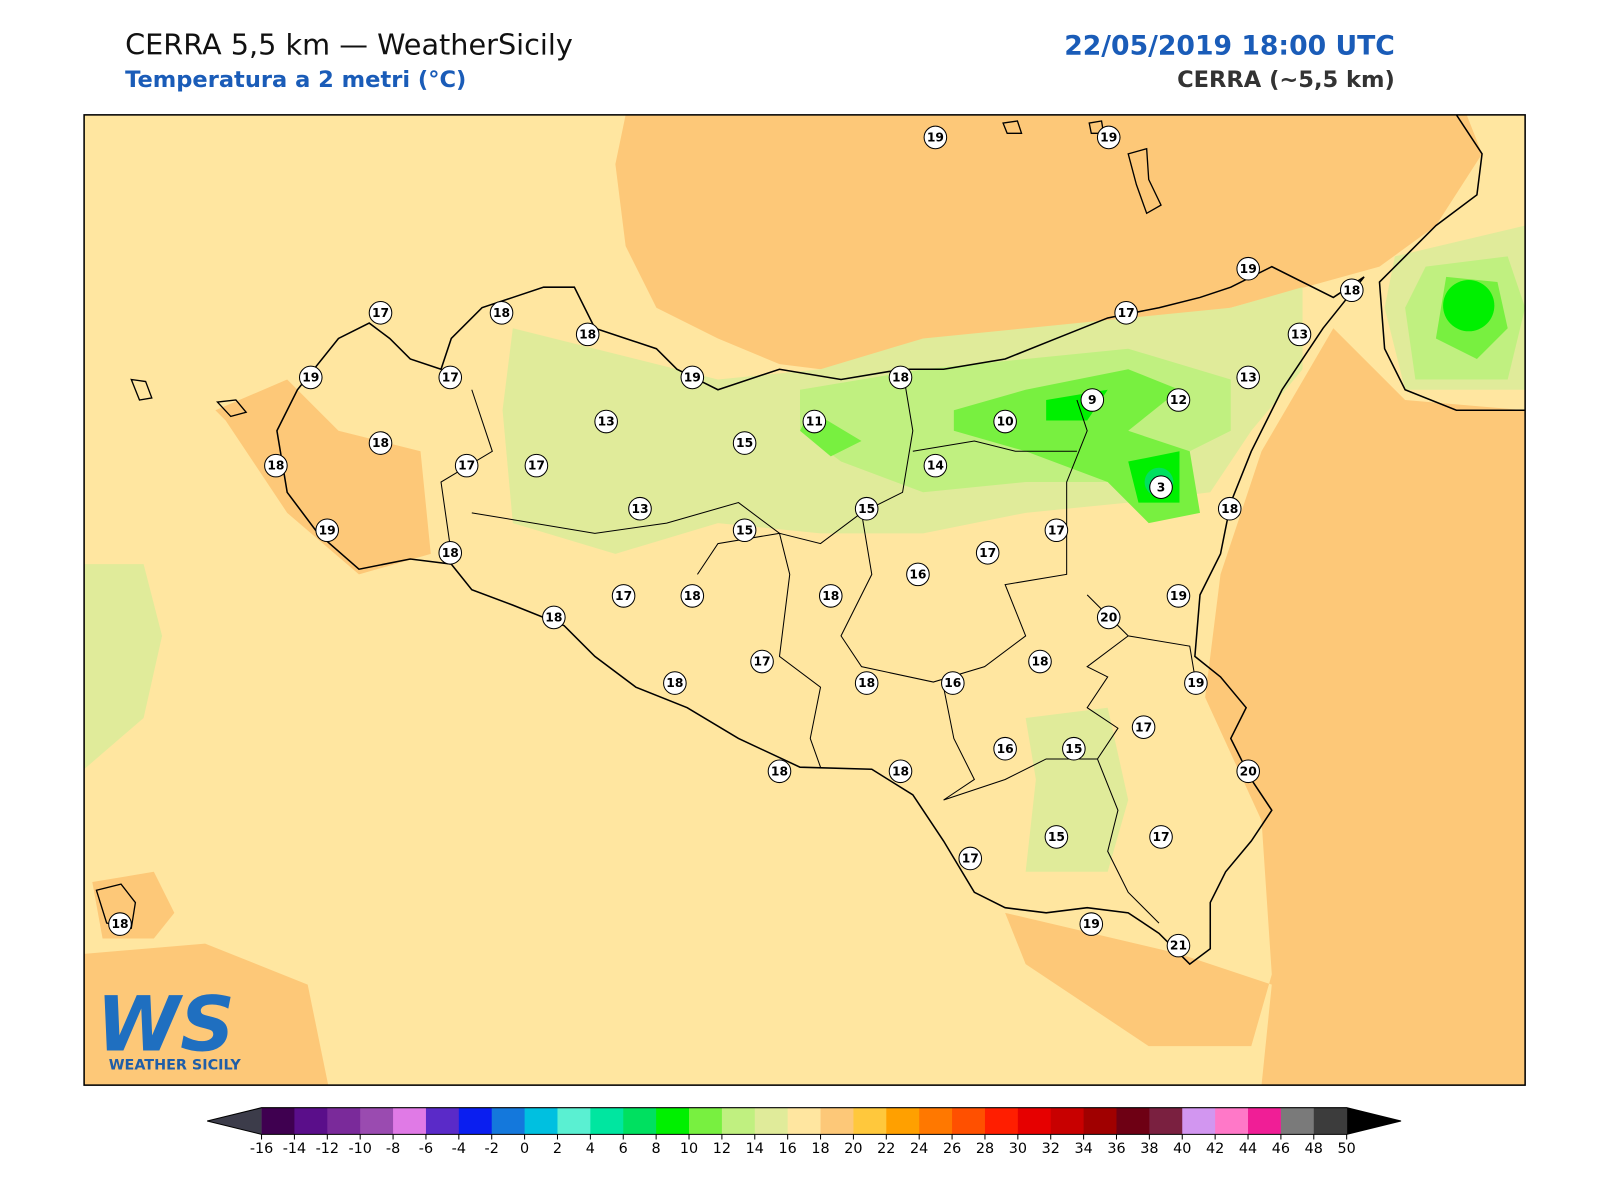  What do you see at coordinates (853, 1149) in the screenshot?
I see `colorbar-tick-label: 20` at bounding box center [853, 1149].